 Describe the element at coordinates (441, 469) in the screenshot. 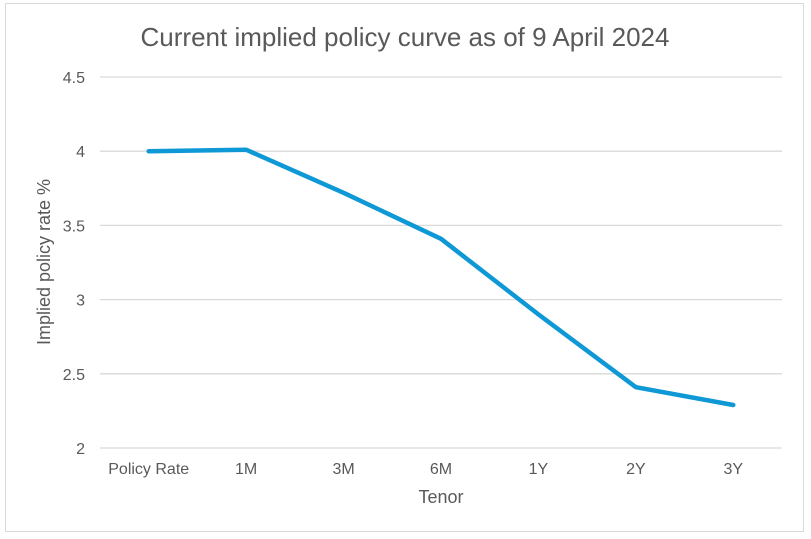

I see `x-tick-label: 6M` at that location.